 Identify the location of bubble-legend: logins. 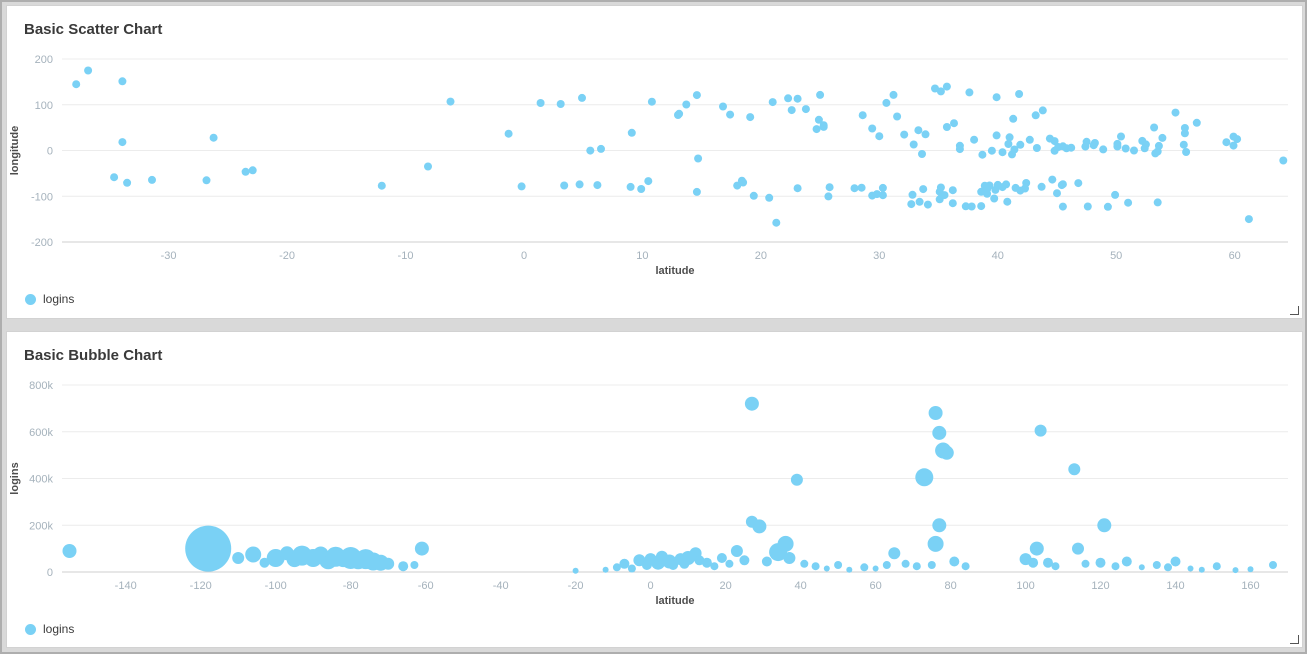
(663, 629).